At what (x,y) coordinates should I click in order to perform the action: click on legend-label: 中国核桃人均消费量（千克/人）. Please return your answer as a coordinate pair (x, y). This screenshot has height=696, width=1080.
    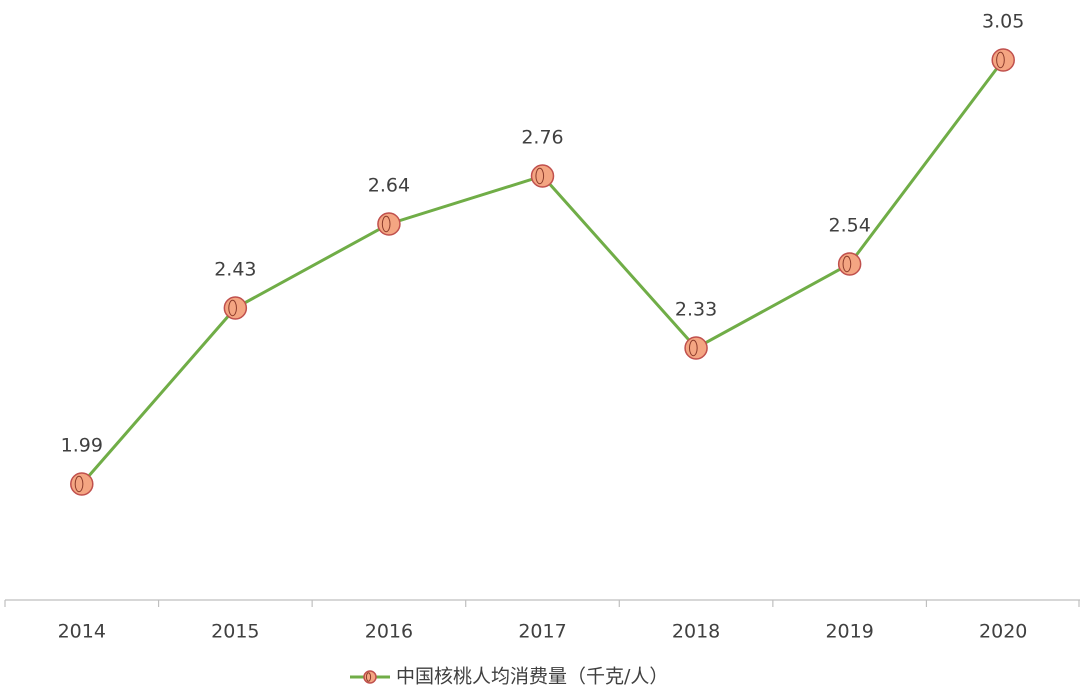
    Looking at the image, I should click on (532, 677).